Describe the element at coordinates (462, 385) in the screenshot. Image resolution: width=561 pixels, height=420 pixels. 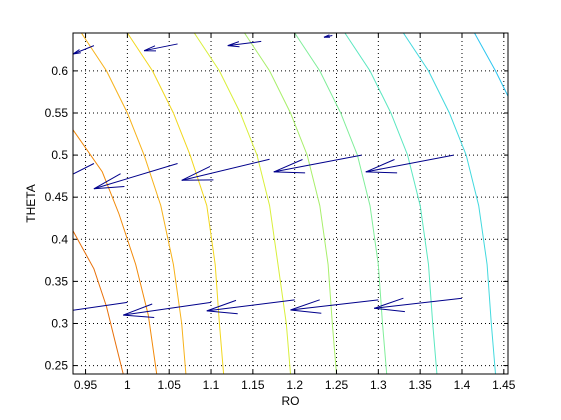
I see `x-tick-label: 1.4` at that location.